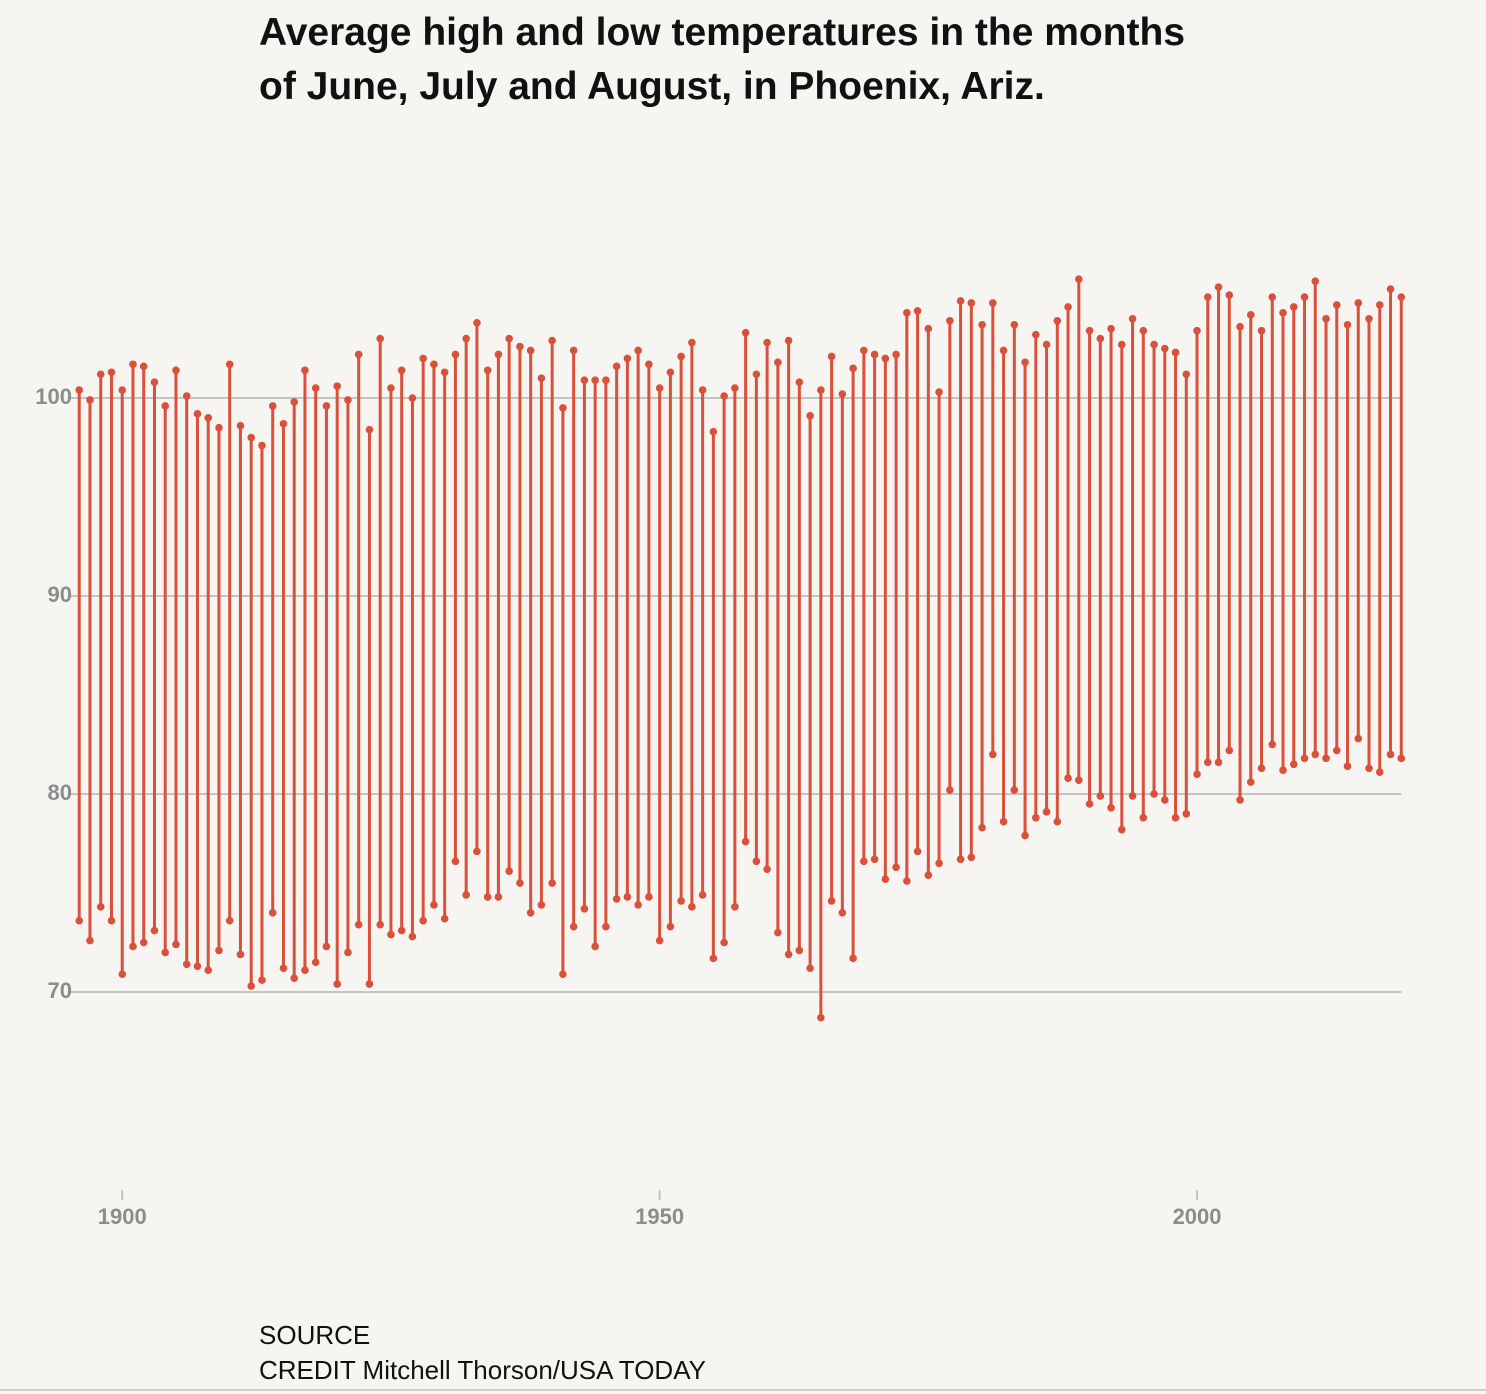 This screenshot has width=1486, height=1394. I want to click on x-tick-label: 2000, so click(1197, 1216).